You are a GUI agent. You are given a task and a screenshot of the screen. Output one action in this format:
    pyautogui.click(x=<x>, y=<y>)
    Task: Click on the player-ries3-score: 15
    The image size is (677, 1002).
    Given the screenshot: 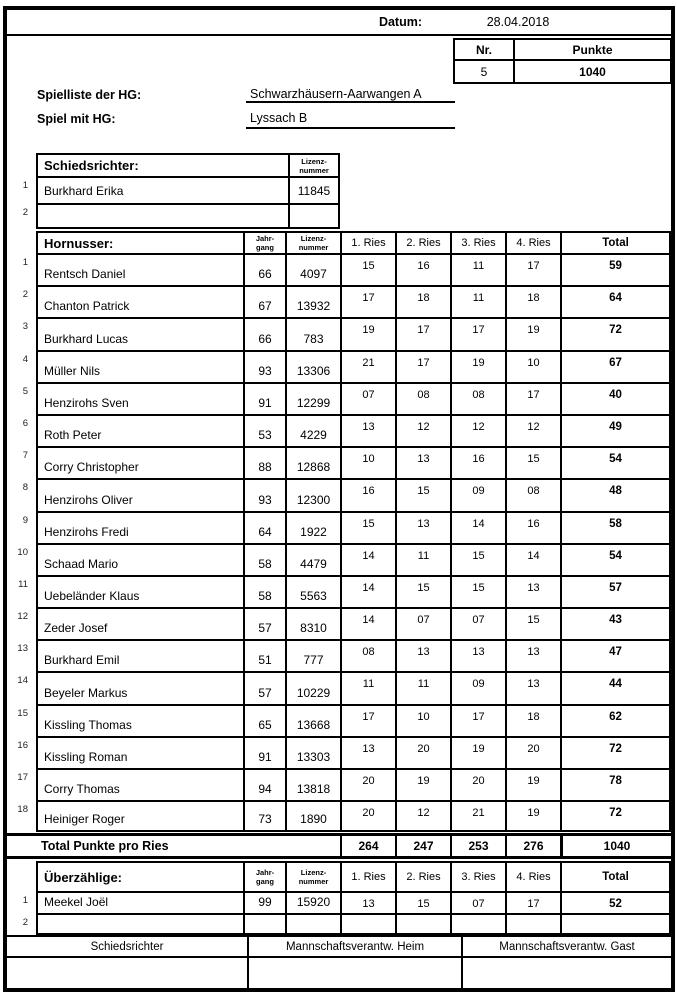 What is the action you would take?
    pyautogui.click(x=477, y=558)
    